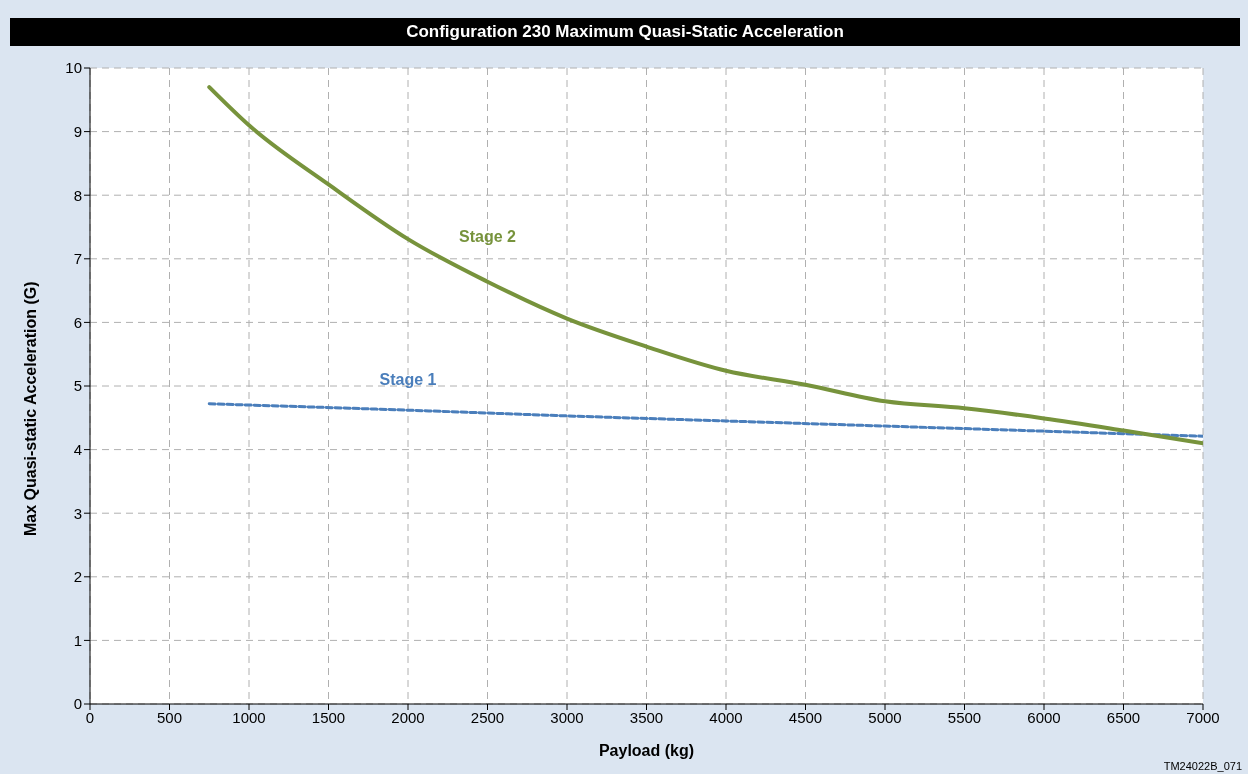  What do you see at coordinates (885, 717) in the screenshot?
I see `x-tick-label: 5000` at bounding box center [885, 717].